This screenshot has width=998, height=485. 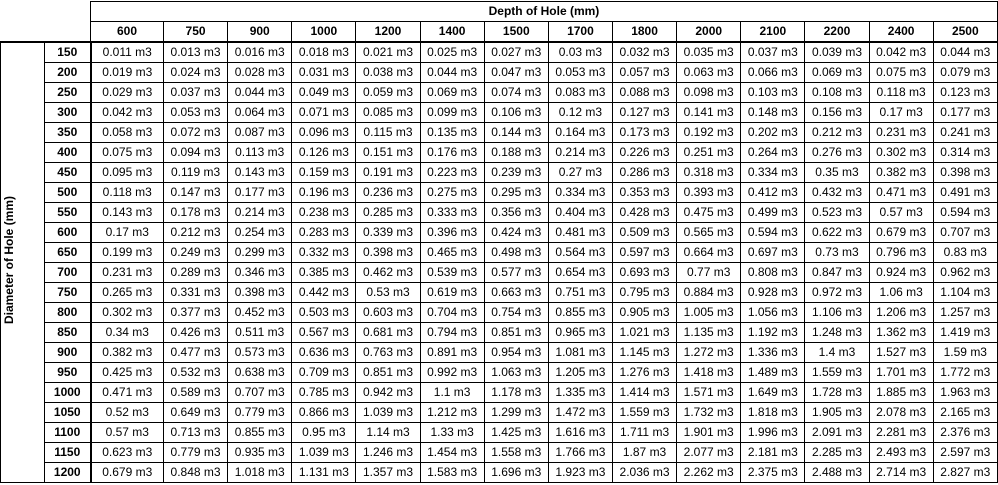 What do you see at coordinates (68, 52) in the screenshot?
I see `row-header: 150` at bounding box center [68, 52].